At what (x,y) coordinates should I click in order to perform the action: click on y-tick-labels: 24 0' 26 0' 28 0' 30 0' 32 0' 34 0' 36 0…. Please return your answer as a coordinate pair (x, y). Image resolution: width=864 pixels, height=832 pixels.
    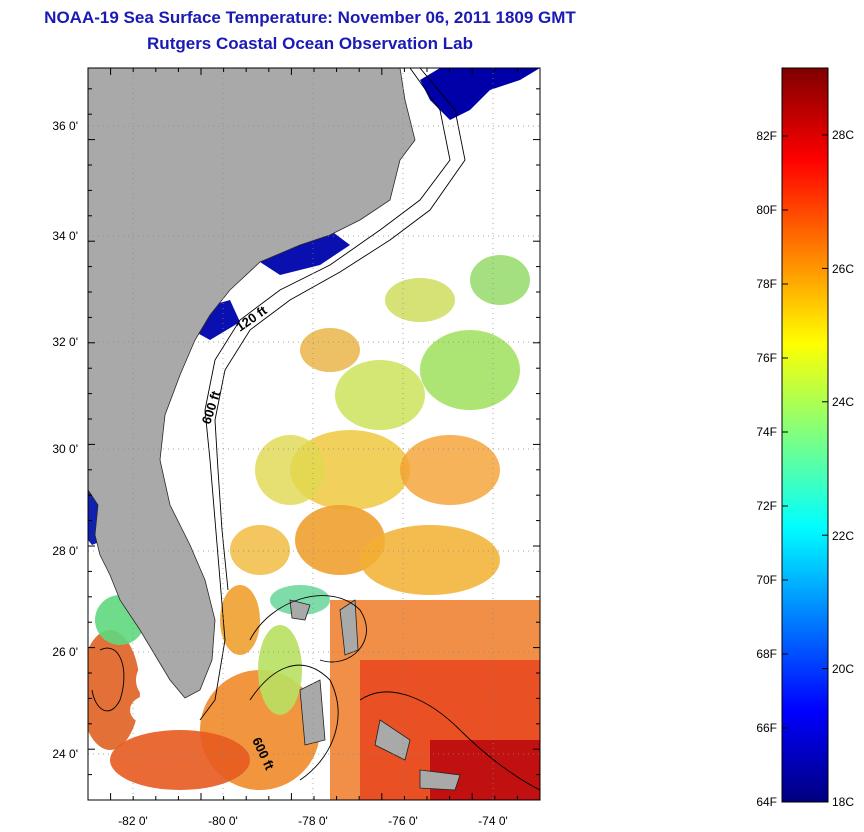
    Looking at the image, I should click on (65, 440).